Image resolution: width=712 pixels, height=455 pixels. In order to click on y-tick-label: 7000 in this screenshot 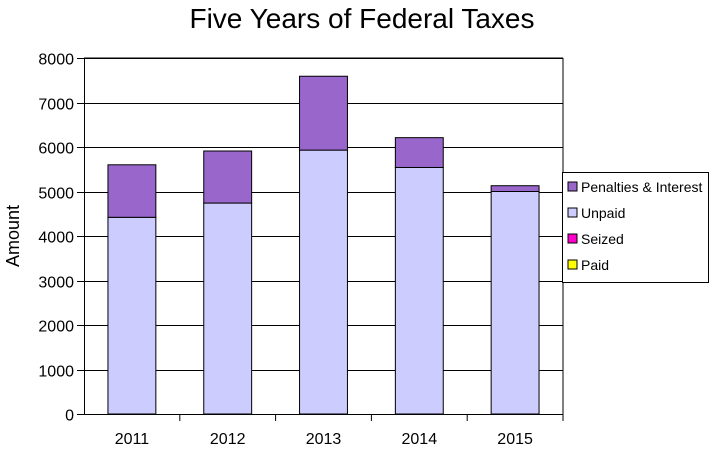, I will do `click(56, 105)`.